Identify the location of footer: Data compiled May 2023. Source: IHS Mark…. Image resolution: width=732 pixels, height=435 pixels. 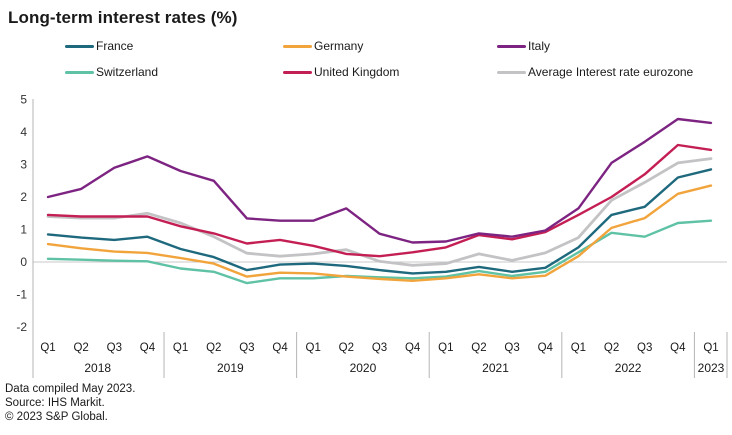
(70, 403).